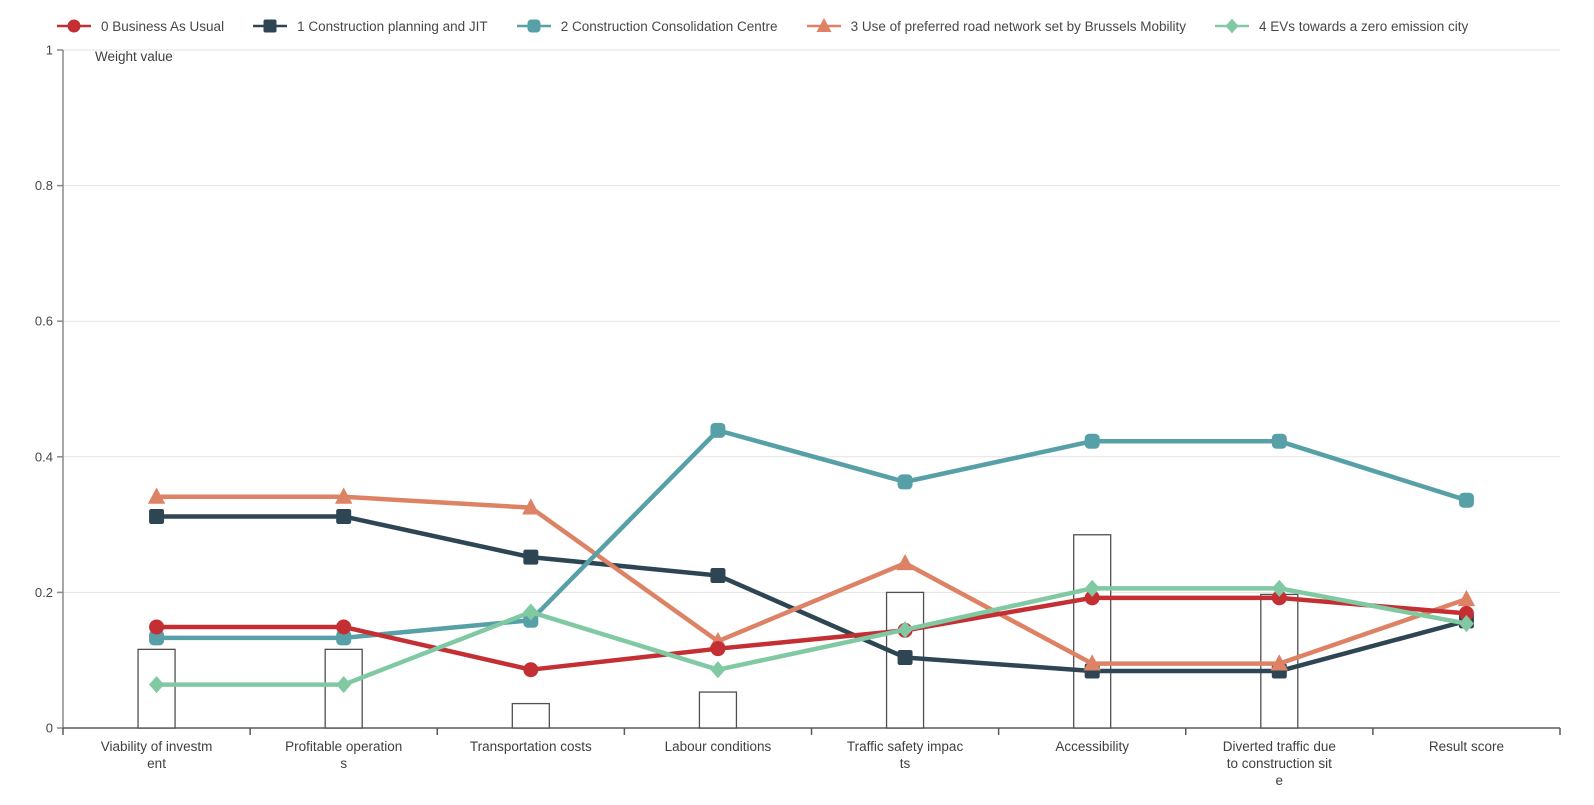 Image resolution: width=1594 pixels, height=805 pixels. What do you see at coordinates (44, 185) in the screenshot?
I see `y-tick-label: 0.8` at bounding box center [44, 185].